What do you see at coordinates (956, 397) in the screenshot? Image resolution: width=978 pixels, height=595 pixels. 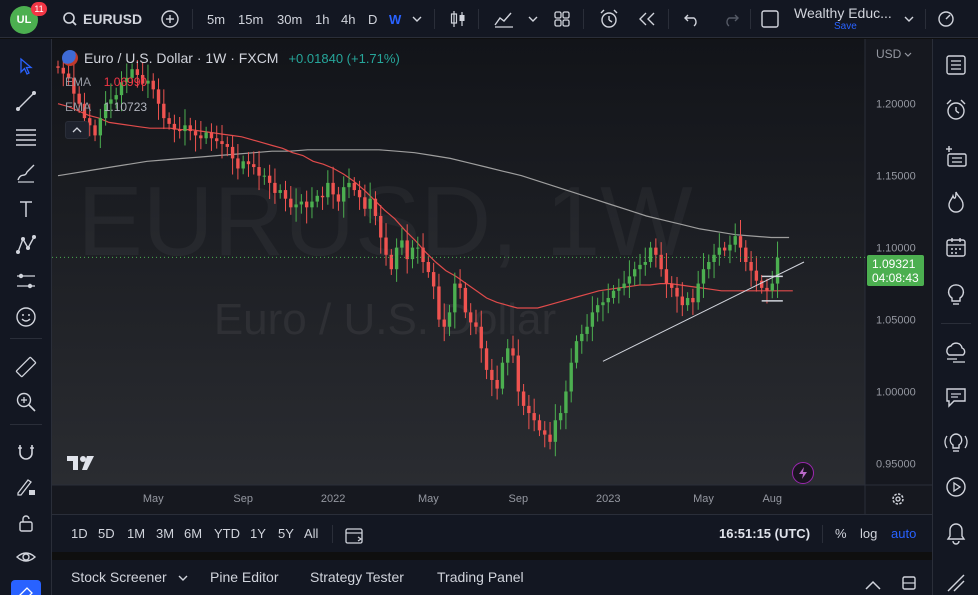 I see `chats-button` at bounding box center [956, 397].